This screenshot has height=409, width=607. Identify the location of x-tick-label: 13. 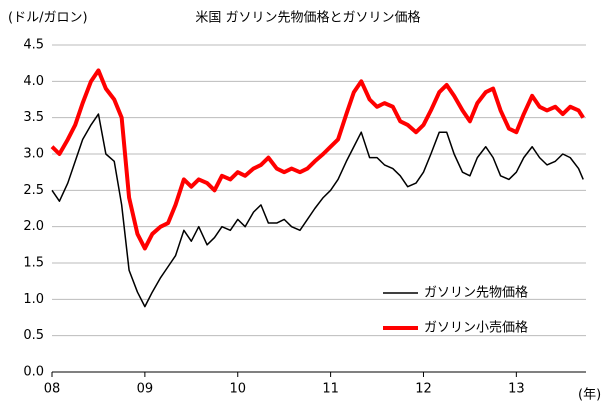
(516, 389).